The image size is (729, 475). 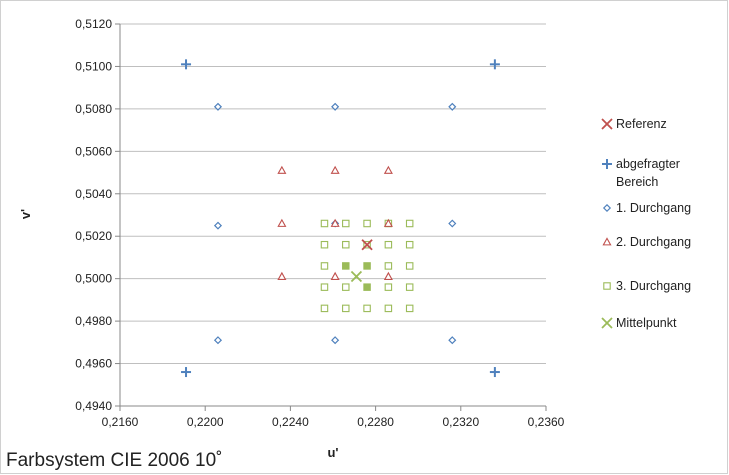 I want to click on x-tick-labels: 0,2160 0,2200 0,2240 0,2280 0,2320 0,2360, so click(x=333, y=422).